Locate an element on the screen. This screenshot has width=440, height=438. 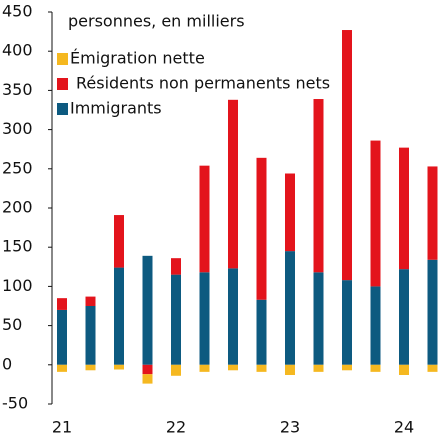
y-tick-label: 150 is located at coordinates (17, 246).